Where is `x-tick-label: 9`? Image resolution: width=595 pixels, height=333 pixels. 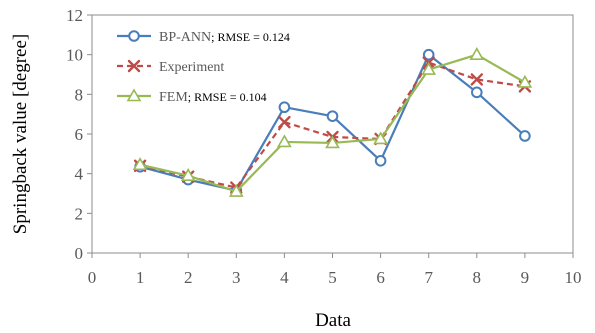
x-tick-label: 9 is located at coordinates (525, 277).